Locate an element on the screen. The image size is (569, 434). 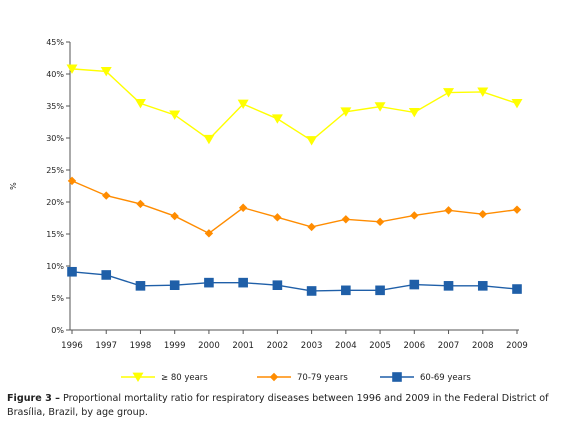
x-tick-label: 2005 is located at coordinates (380, 346).